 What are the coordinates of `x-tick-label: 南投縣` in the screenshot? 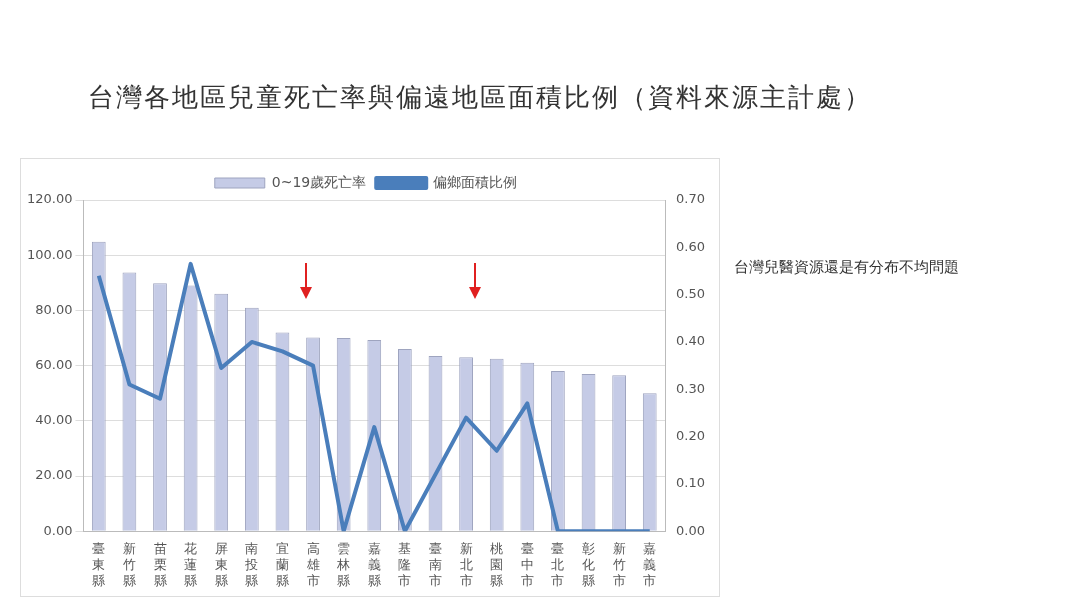 It's located at (251, 564).